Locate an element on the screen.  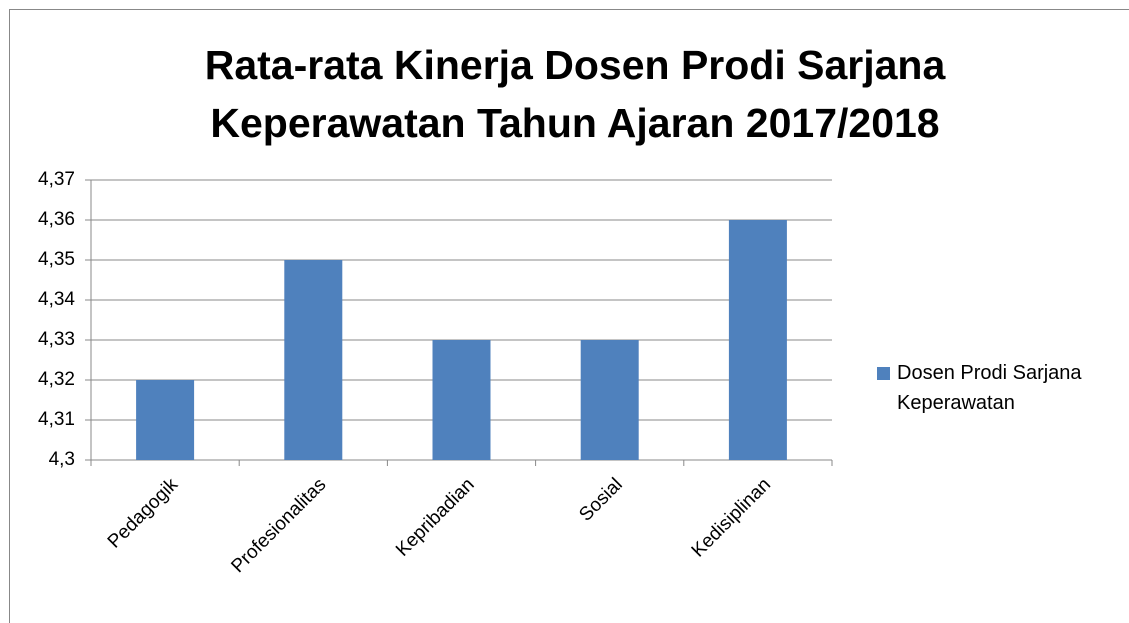
y-tick-label: 4,31 is located at coordinates (56, 419).